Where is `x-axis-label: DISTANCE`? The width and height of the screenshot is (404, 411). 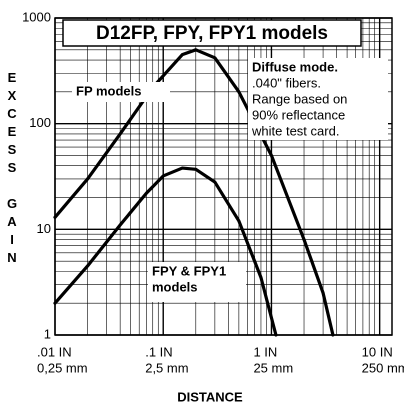
x-axis-label: DISTANCE is located at coordinates (210, 396).